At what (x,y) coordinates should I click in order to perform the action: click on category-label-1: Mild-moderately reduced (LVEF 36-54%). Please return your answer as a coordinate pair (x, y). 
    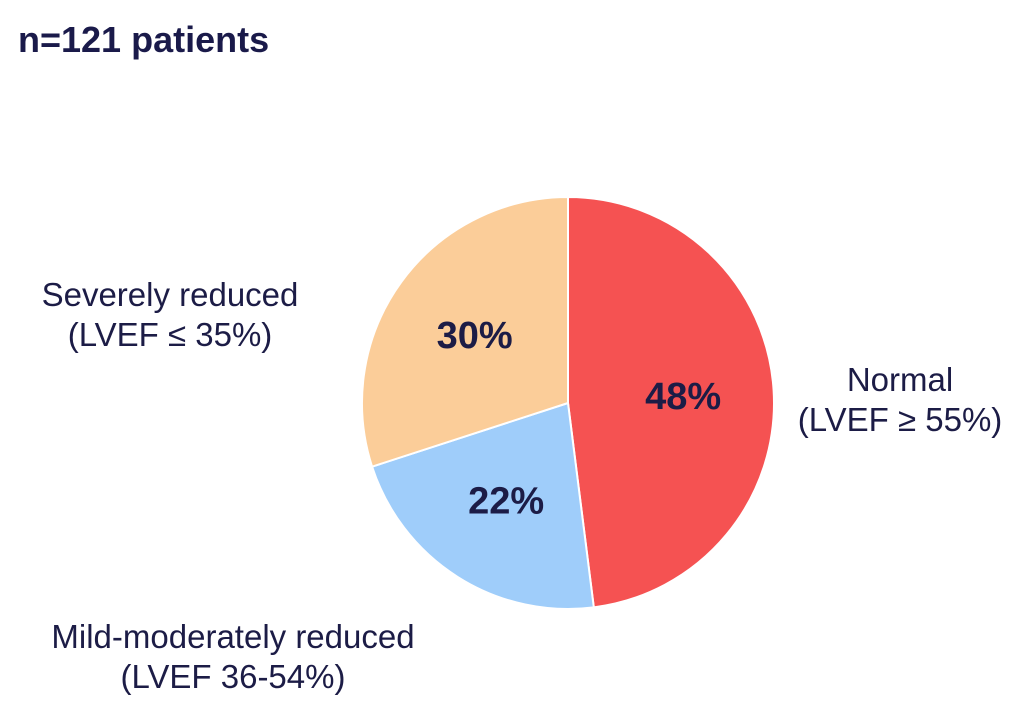
    Looking at the image, I should click on (232, 656).